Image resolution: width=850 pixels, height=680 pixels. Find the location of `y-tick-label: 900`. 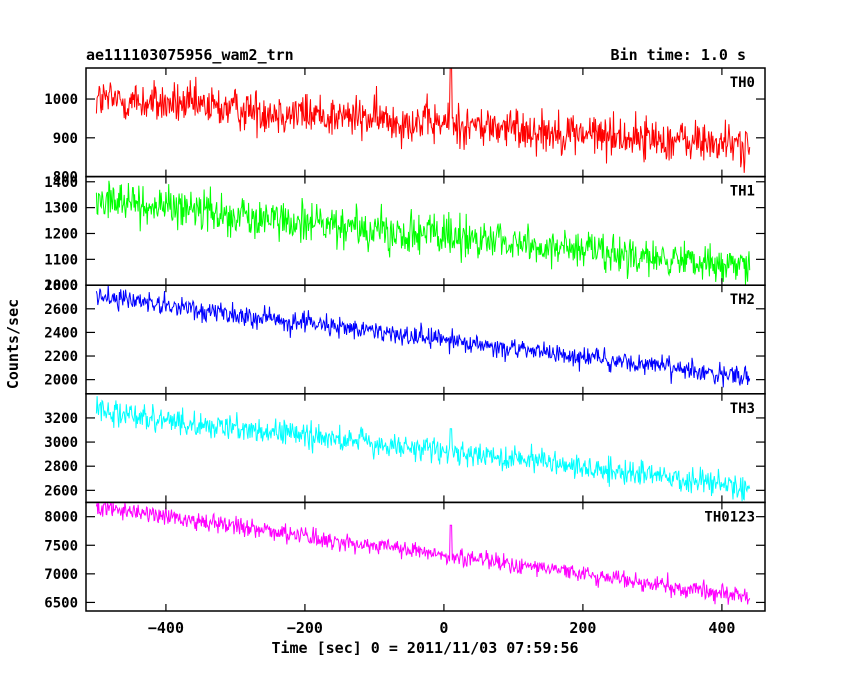

y-tick-label: 900 is located at coordinates (65, 139).